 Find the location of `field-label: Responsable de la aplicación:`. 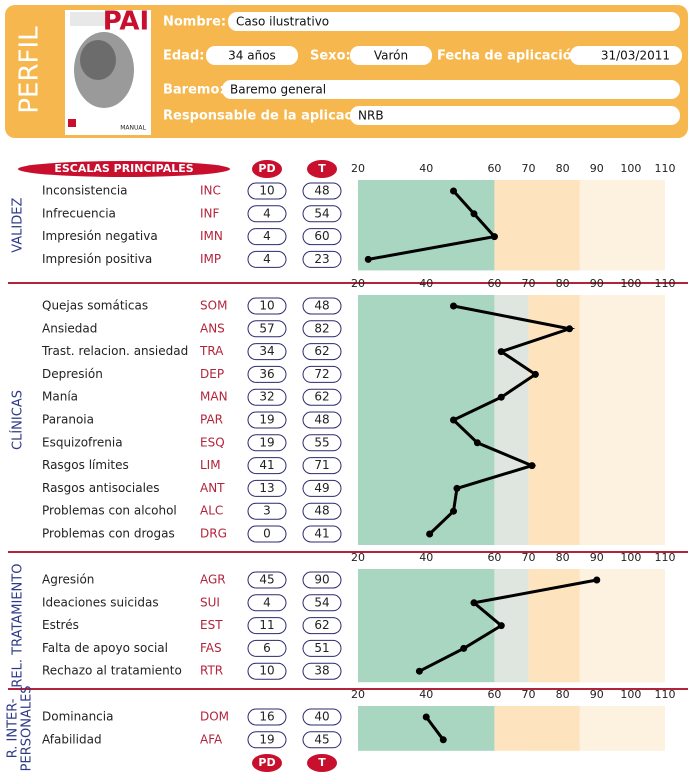

field-label: Responsable de la aplicación: is located at coordinates (271, 116).